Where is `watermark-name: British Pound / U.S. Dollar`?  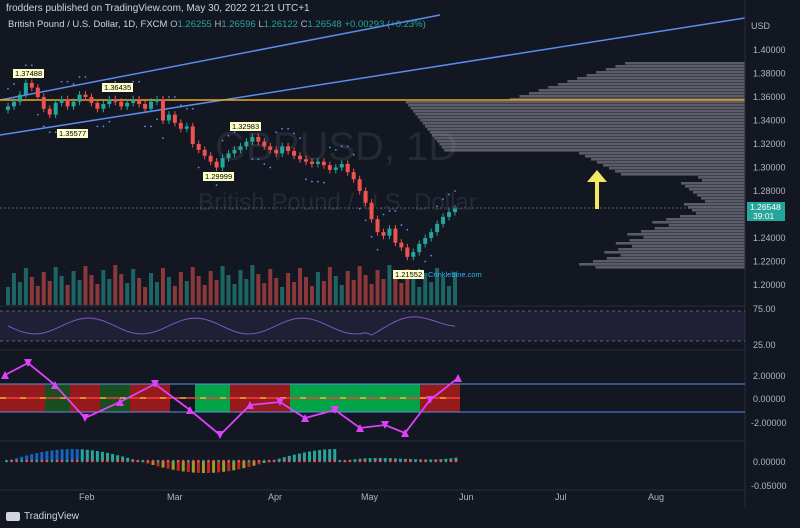
watermark-name: British Pound / U.S. Dollar is located at coordinates (337, 202).